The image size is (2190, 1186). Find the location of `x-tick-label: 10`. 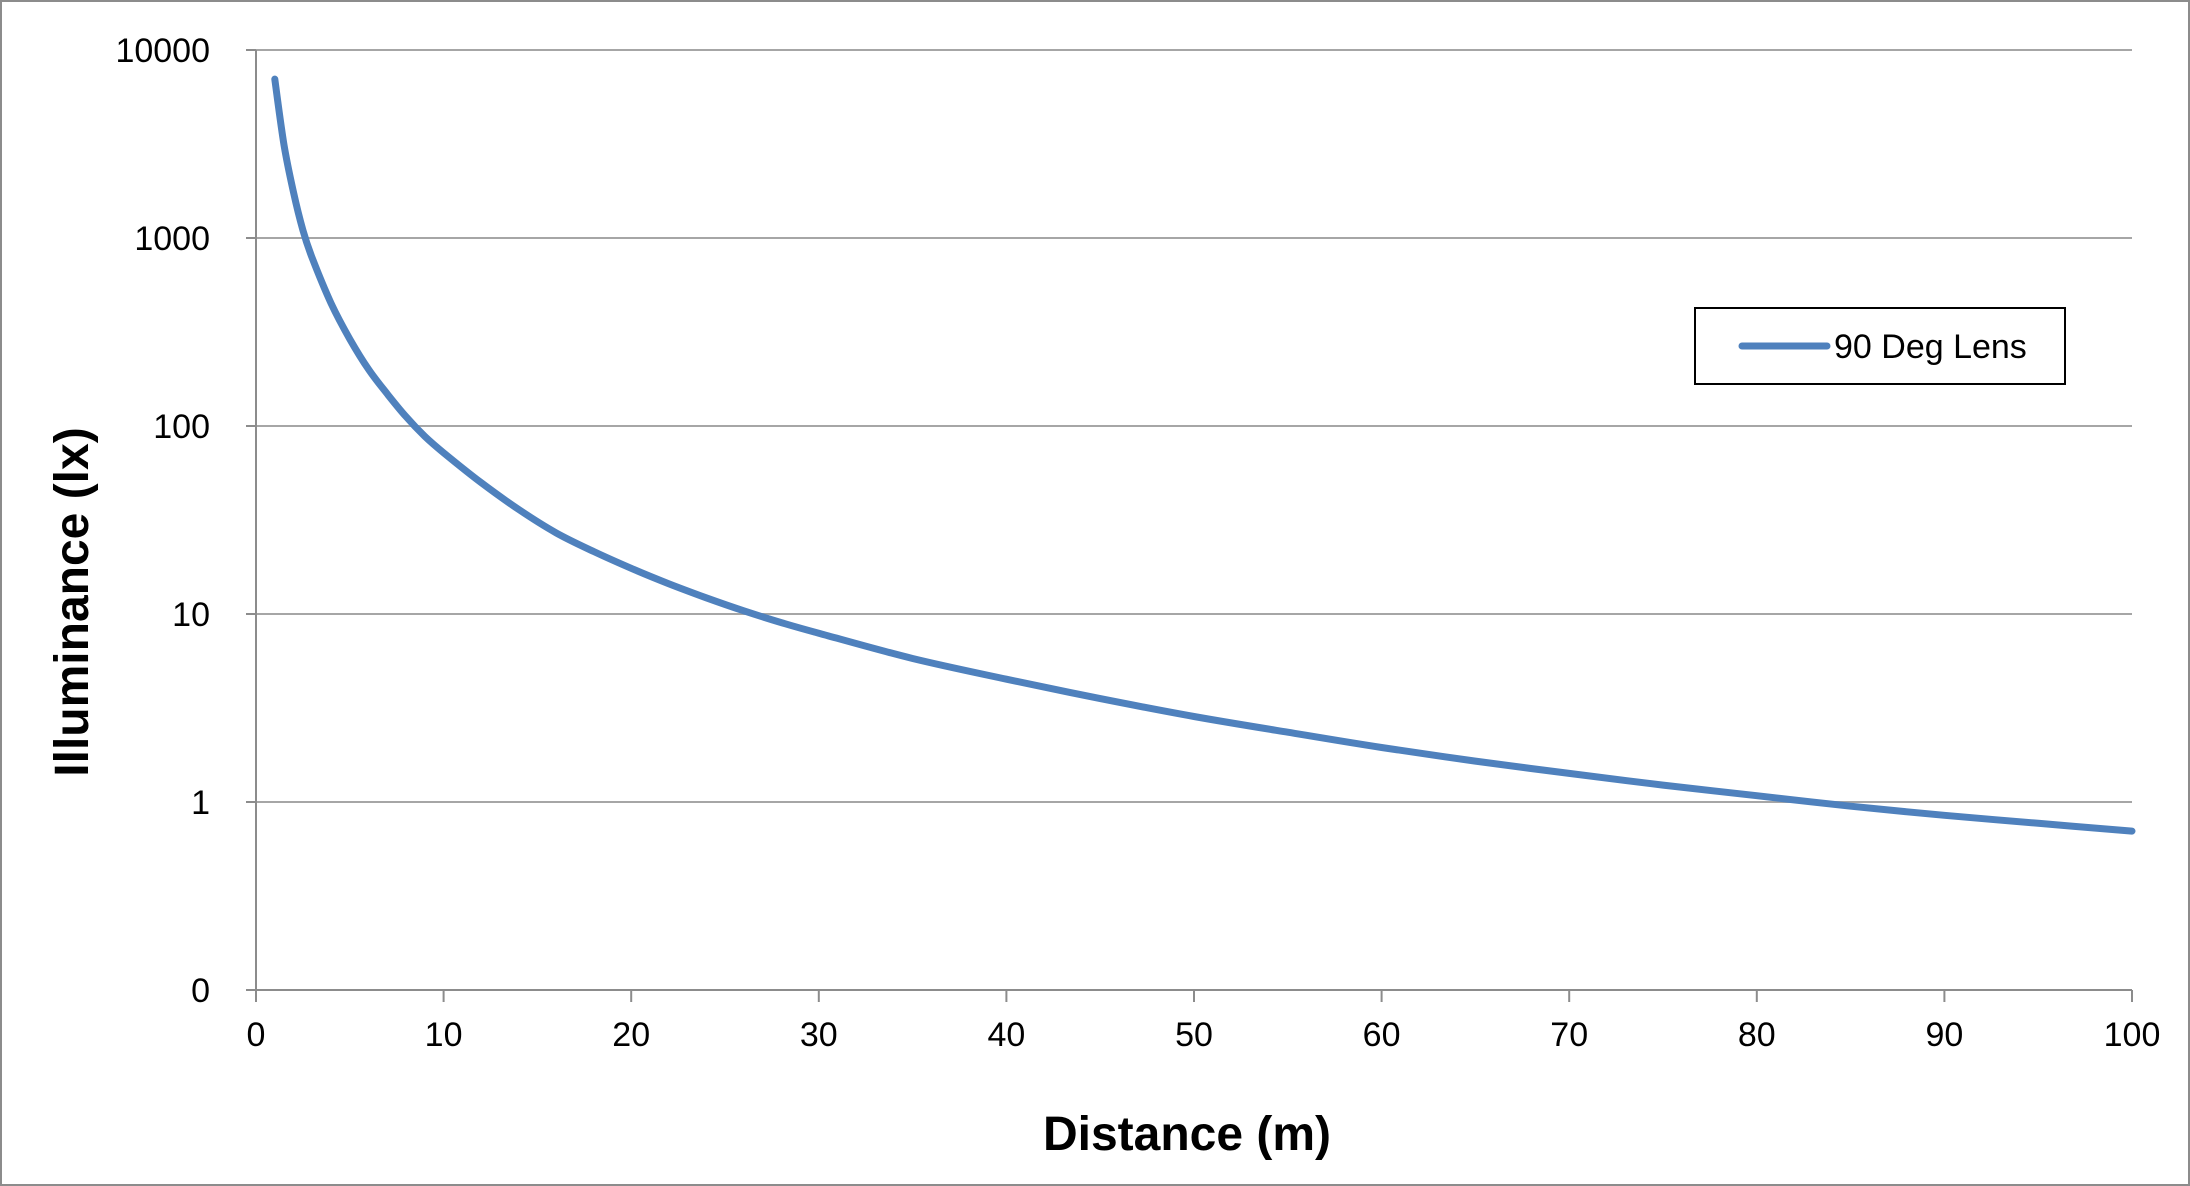

x-tick-label: 10 is located at coordinates (444, 1035).